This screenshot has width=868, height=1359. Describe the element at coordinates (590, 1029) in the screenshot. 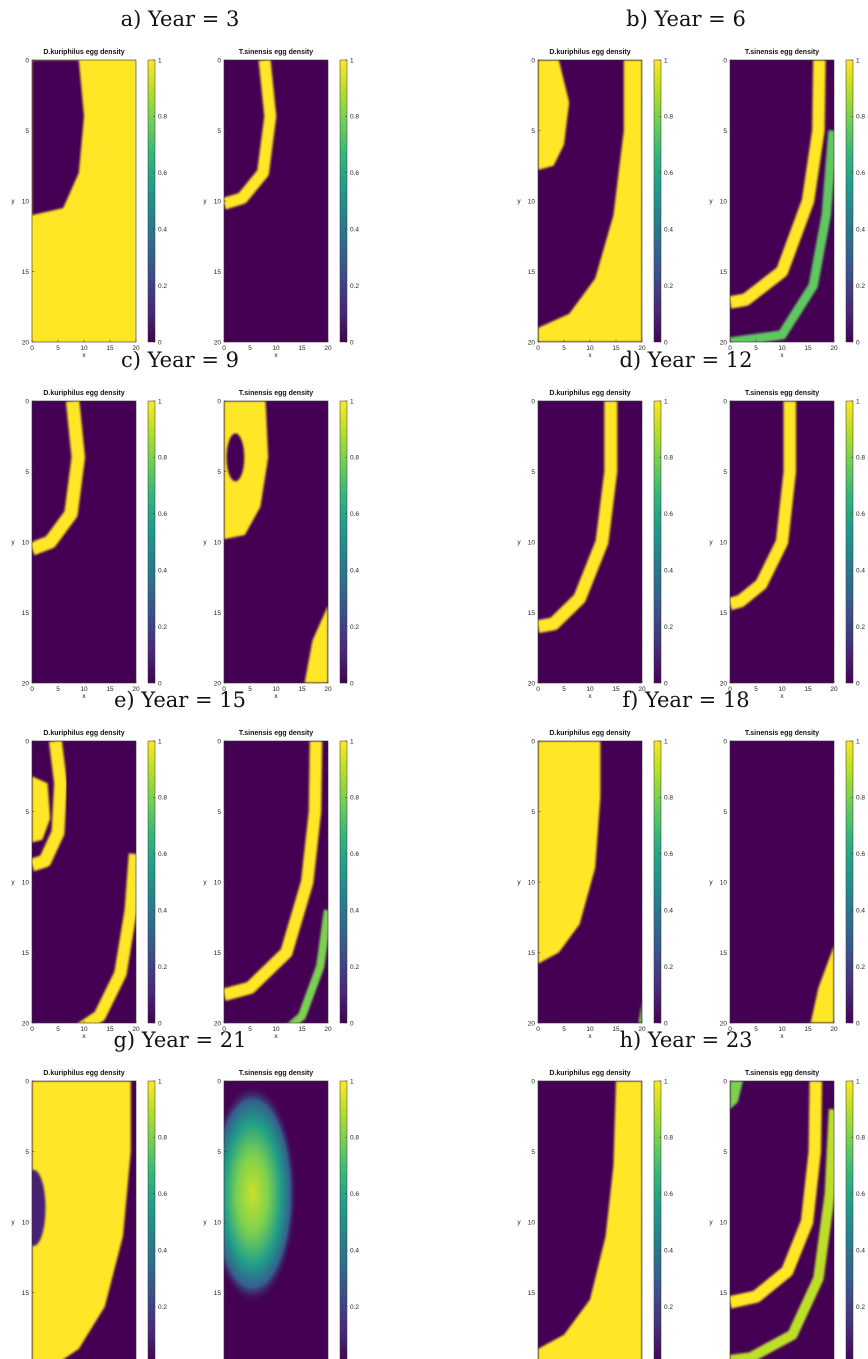

I see `x-tick-label: 10` at that location.